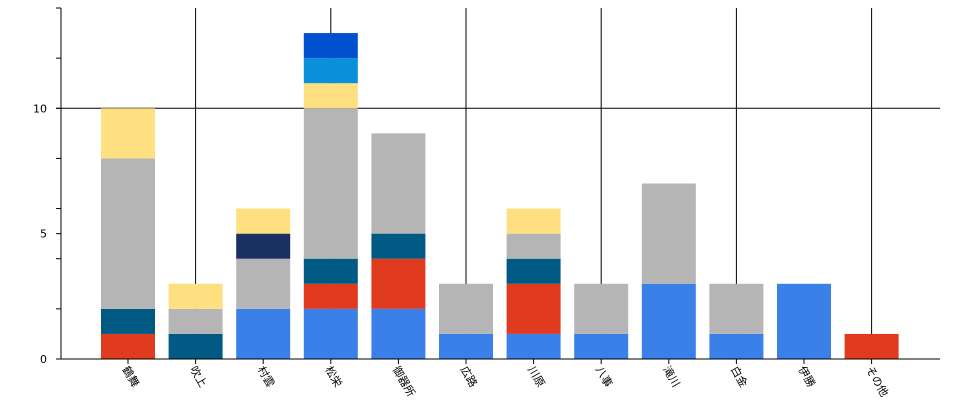 The height and width of the screenshot is (406, 963). What do you see at coordinates (806, 377) in the screenshot?
I see `x-tick-label: 伊勝` at bounding box center [806, 377].